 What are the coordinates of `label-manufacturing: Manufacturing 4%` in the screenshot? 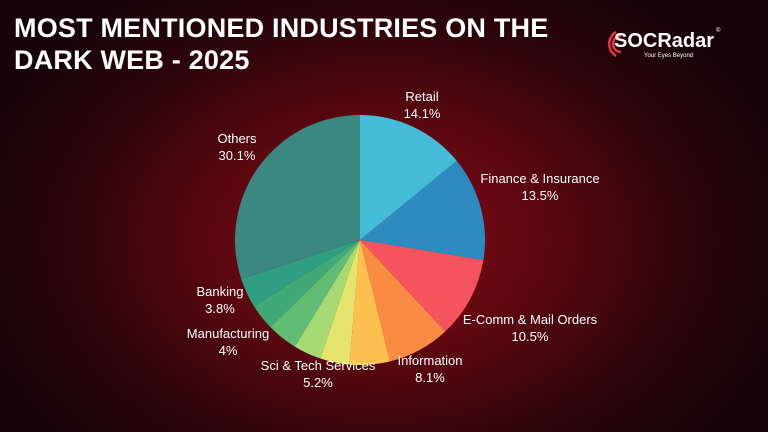 It's located at (228, 342).